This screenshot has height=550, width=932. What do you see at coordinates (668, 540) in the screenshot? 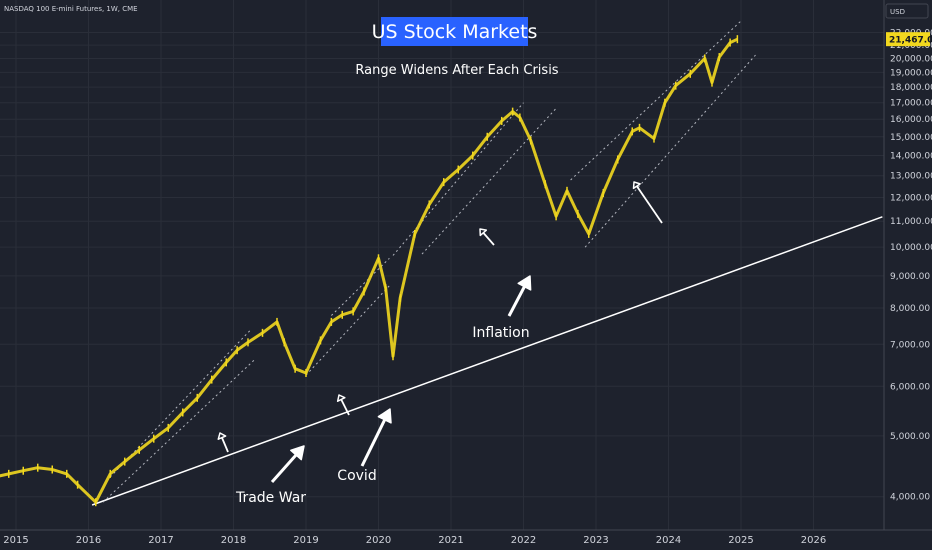
I see `x-tick-label: 2024` at bounding box center [668, 540].